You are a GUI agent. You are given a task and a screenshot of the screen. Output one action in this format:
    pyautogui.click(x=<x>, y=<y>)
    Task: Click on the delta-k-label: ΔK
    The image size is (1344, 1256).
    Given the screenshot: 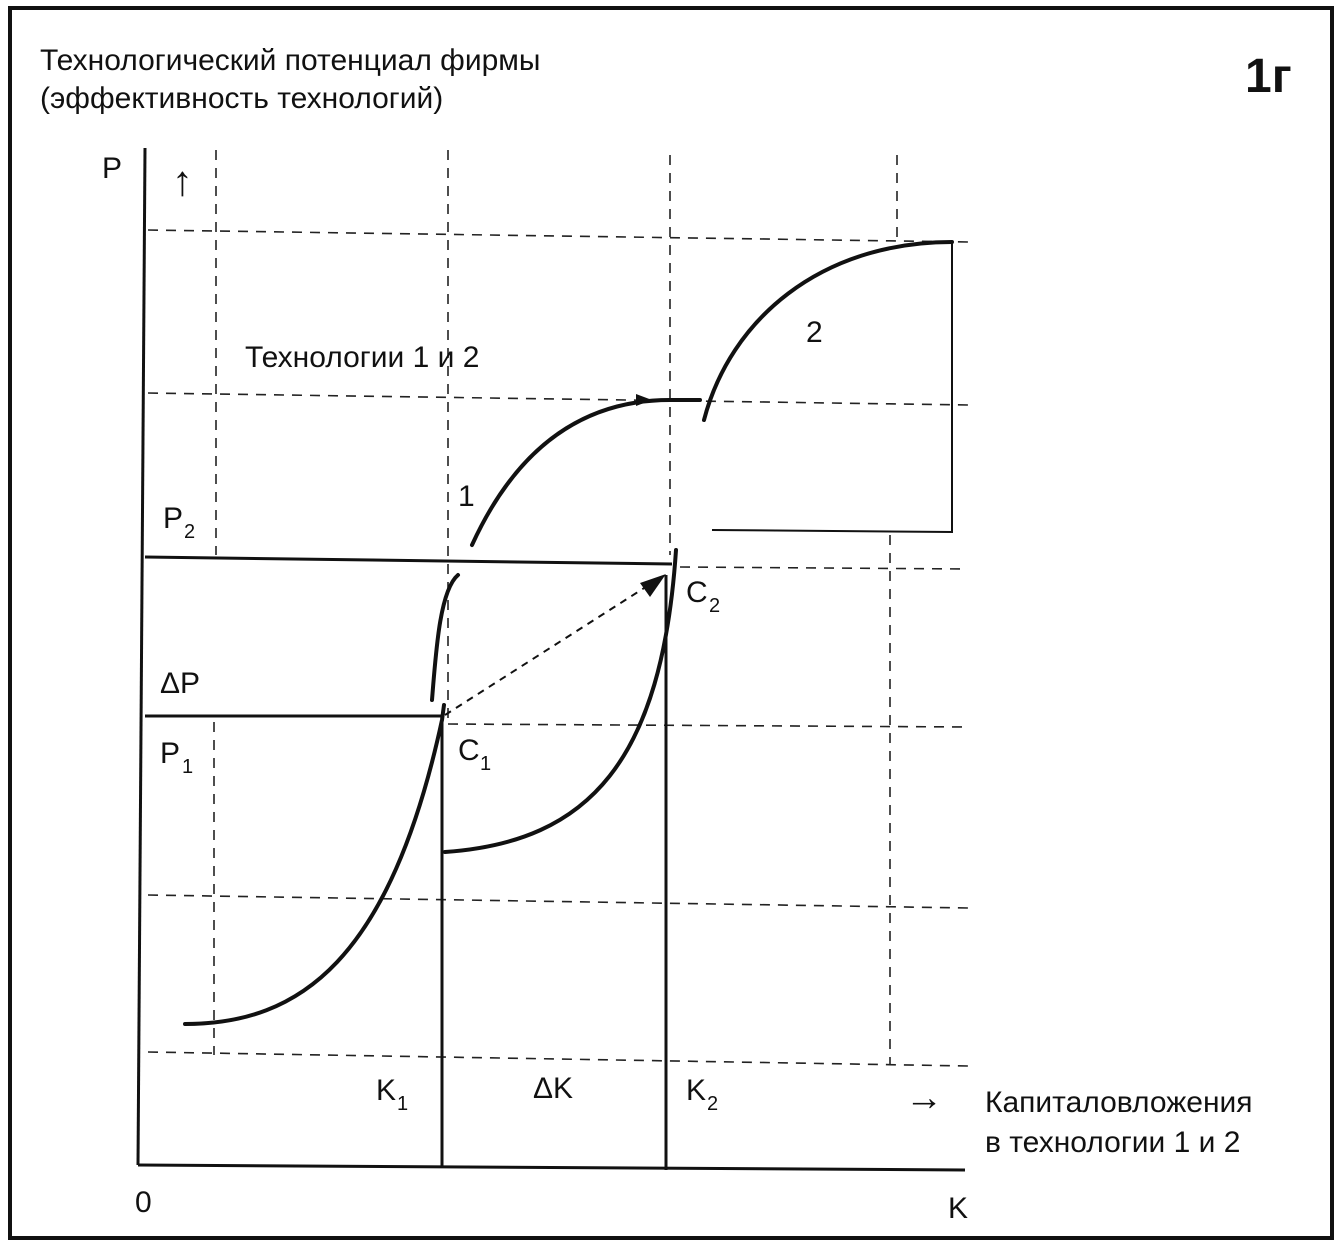 What is the action you would take?
    pyautogui.click(x=553, y=1088)
    